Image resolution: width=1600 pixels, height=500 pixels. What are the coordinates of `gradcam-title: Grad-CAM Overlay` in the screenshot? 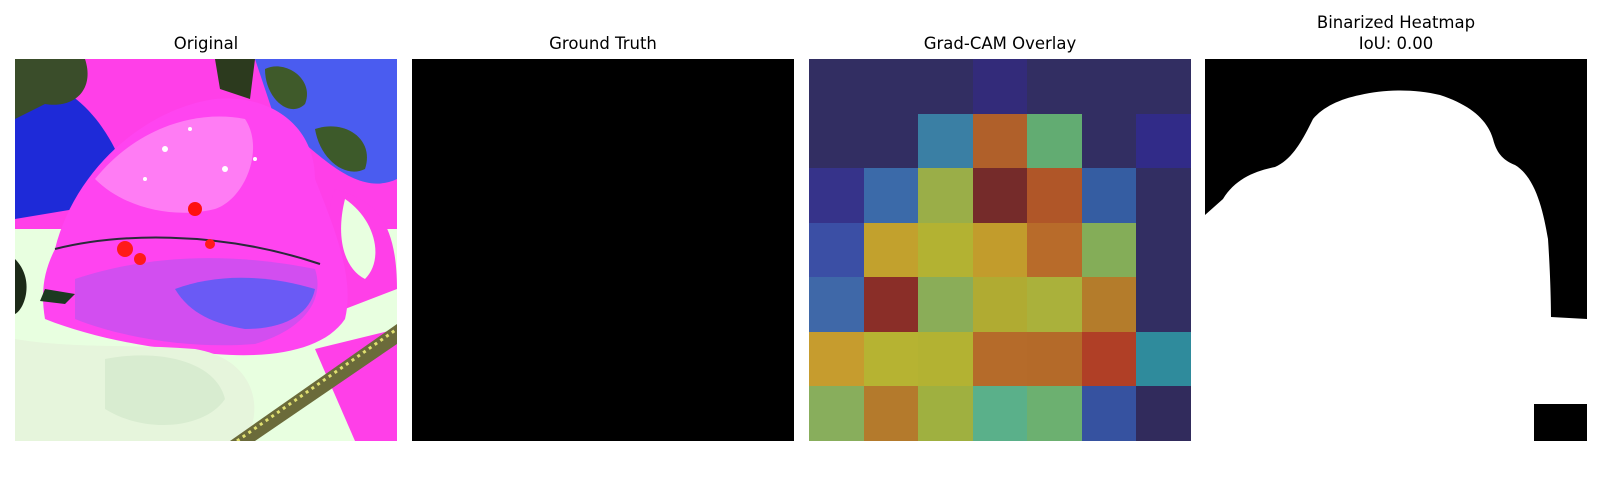 It's located at (1000, 43).